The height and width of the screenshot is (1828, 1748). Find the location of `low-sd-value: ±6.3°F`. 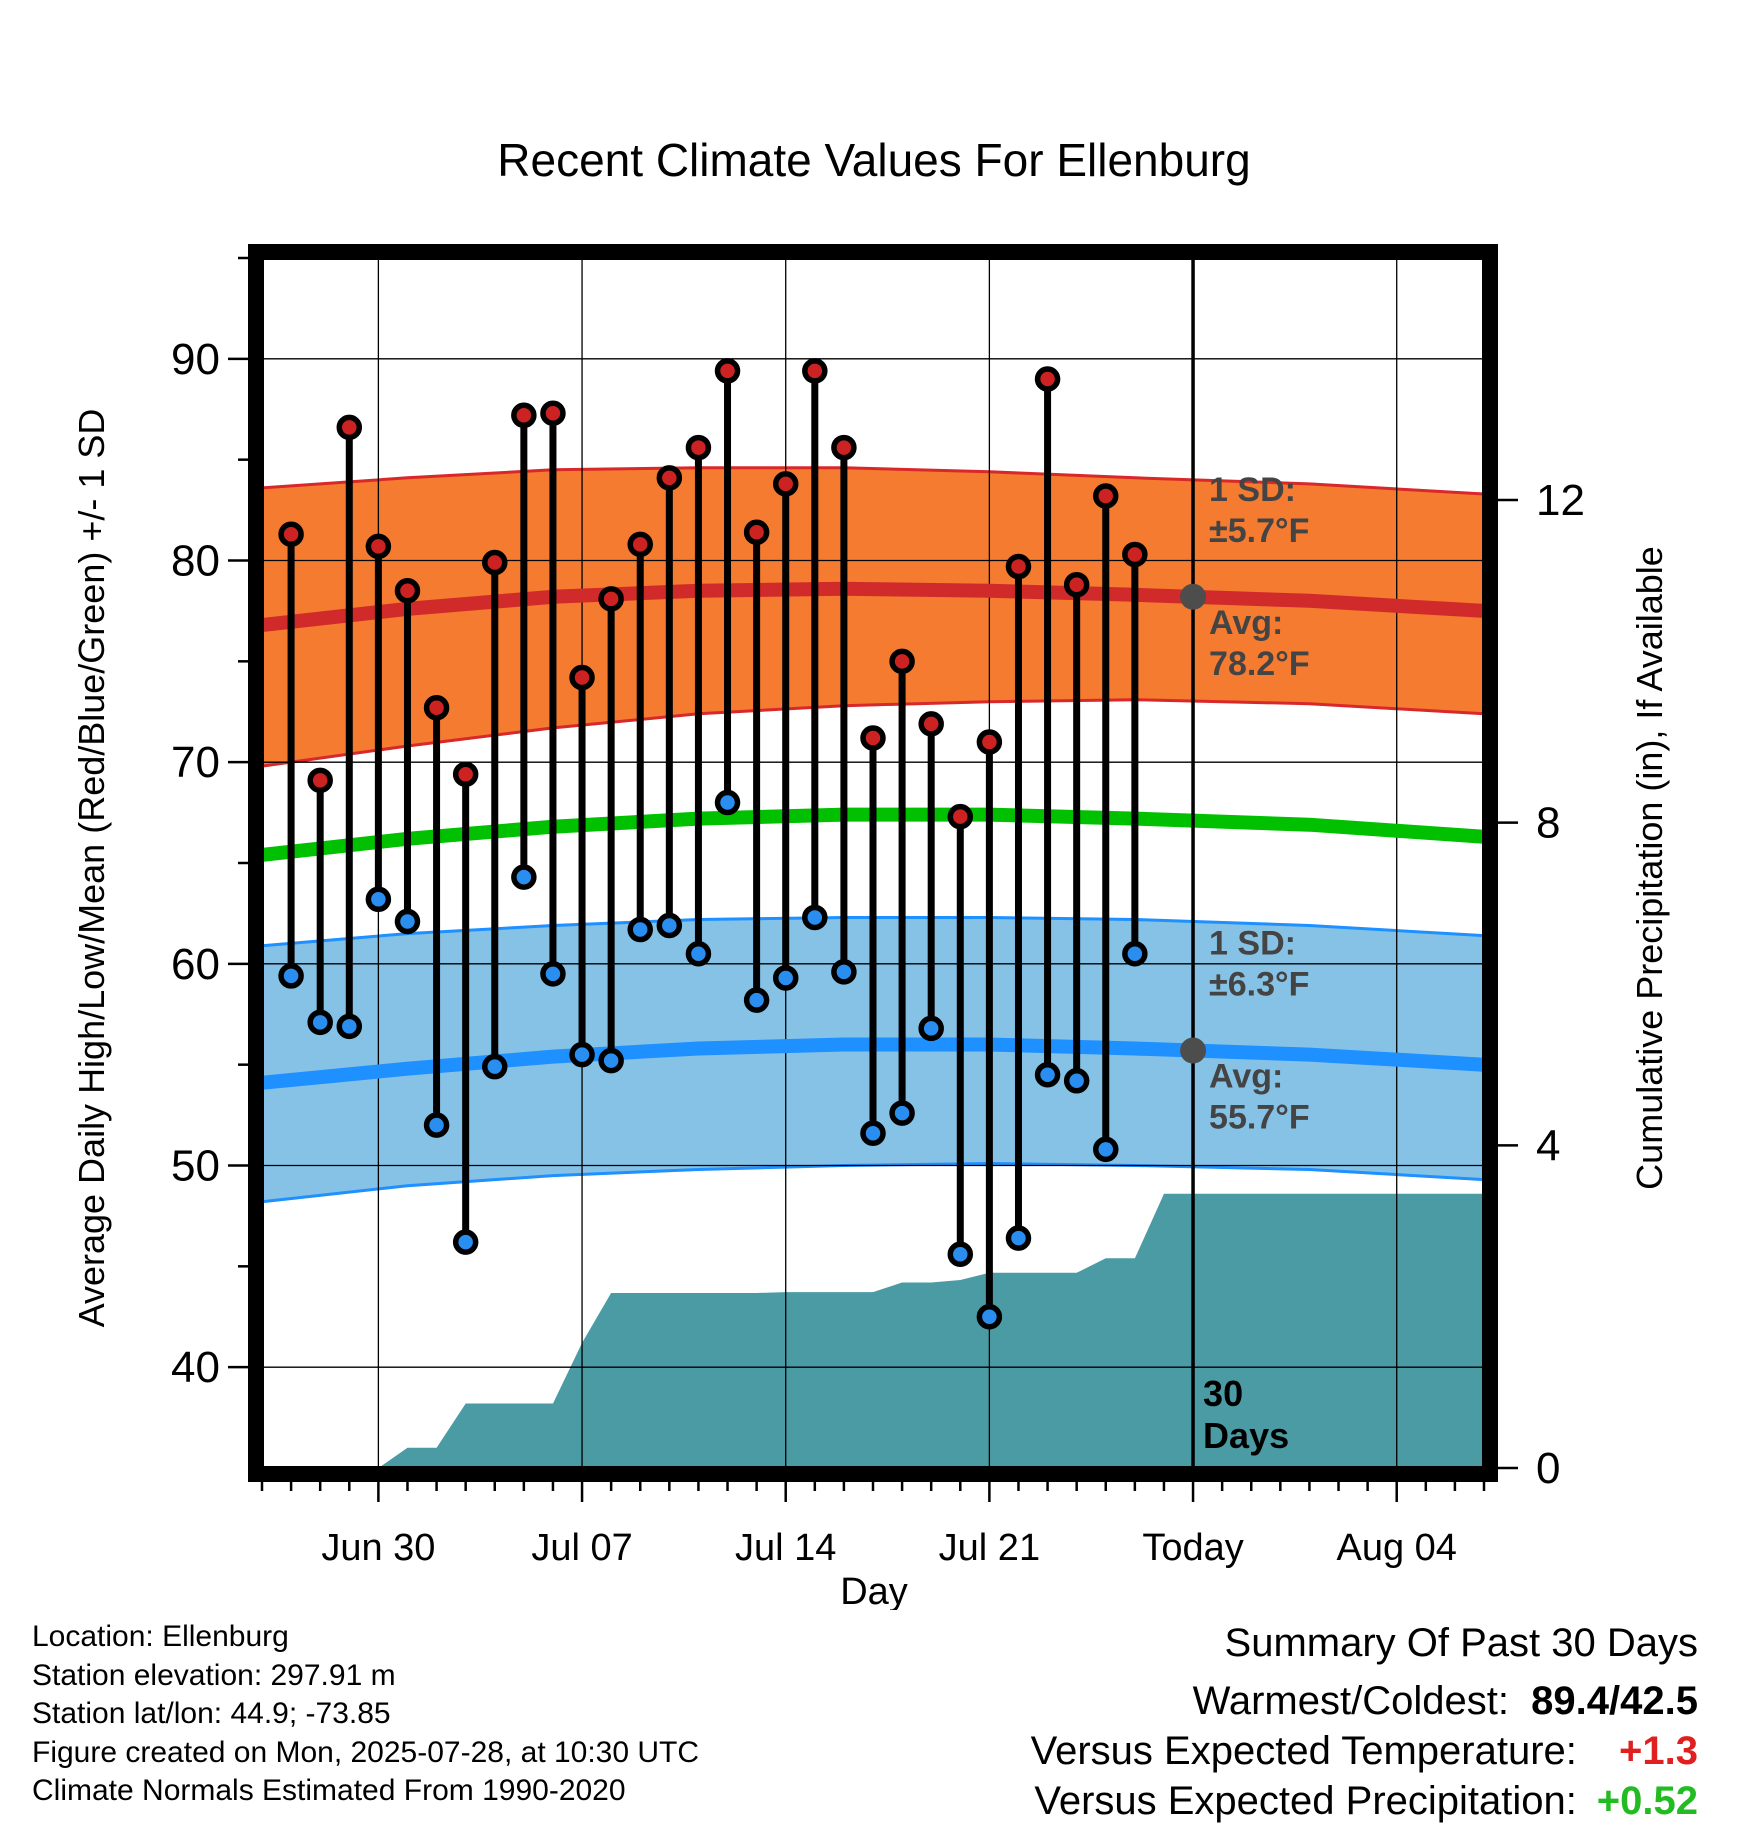

low-sd-value: ±6.3°F is located at coordinates (1259, 985).